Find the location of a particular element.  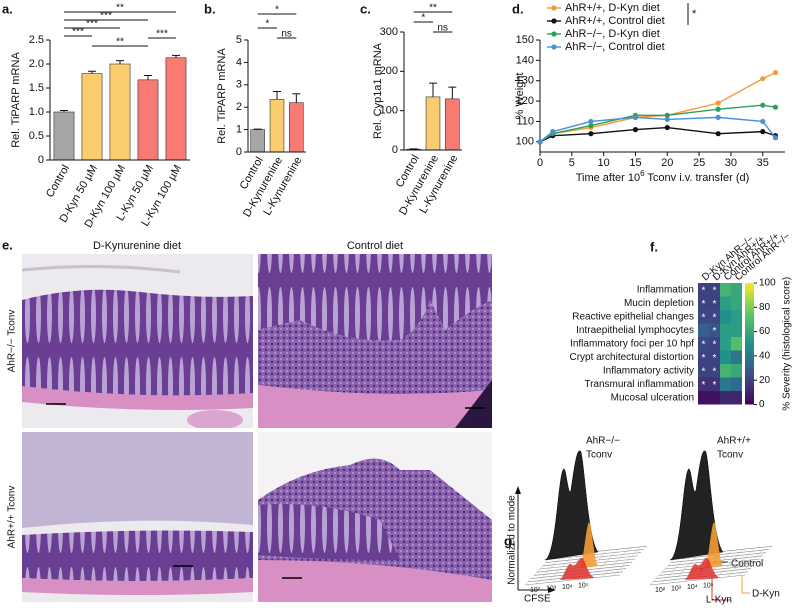

y-tick-label: 150 is located at coordinates (525, 40).